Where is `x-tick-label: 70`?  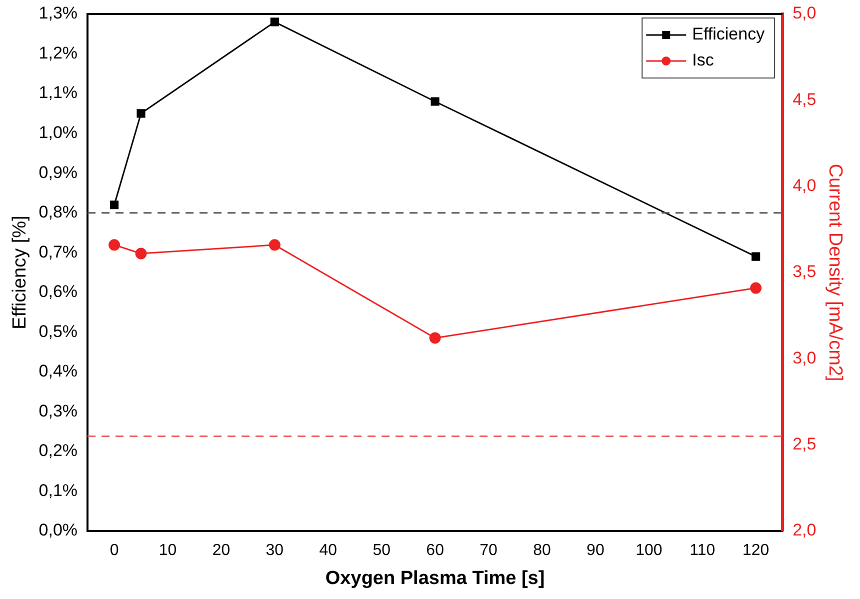
x-tick-label: 70 is located at coordinates (489, 551).